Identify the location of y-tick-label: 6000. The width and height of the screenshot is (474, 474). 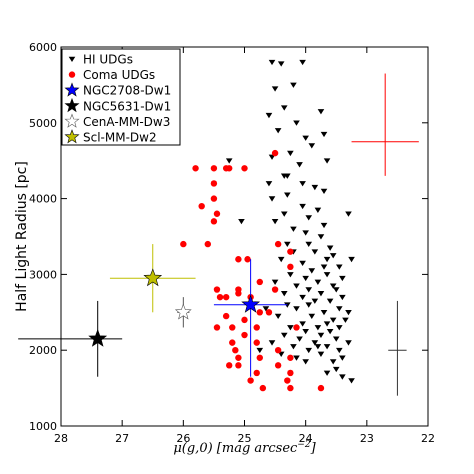
(43, 47).